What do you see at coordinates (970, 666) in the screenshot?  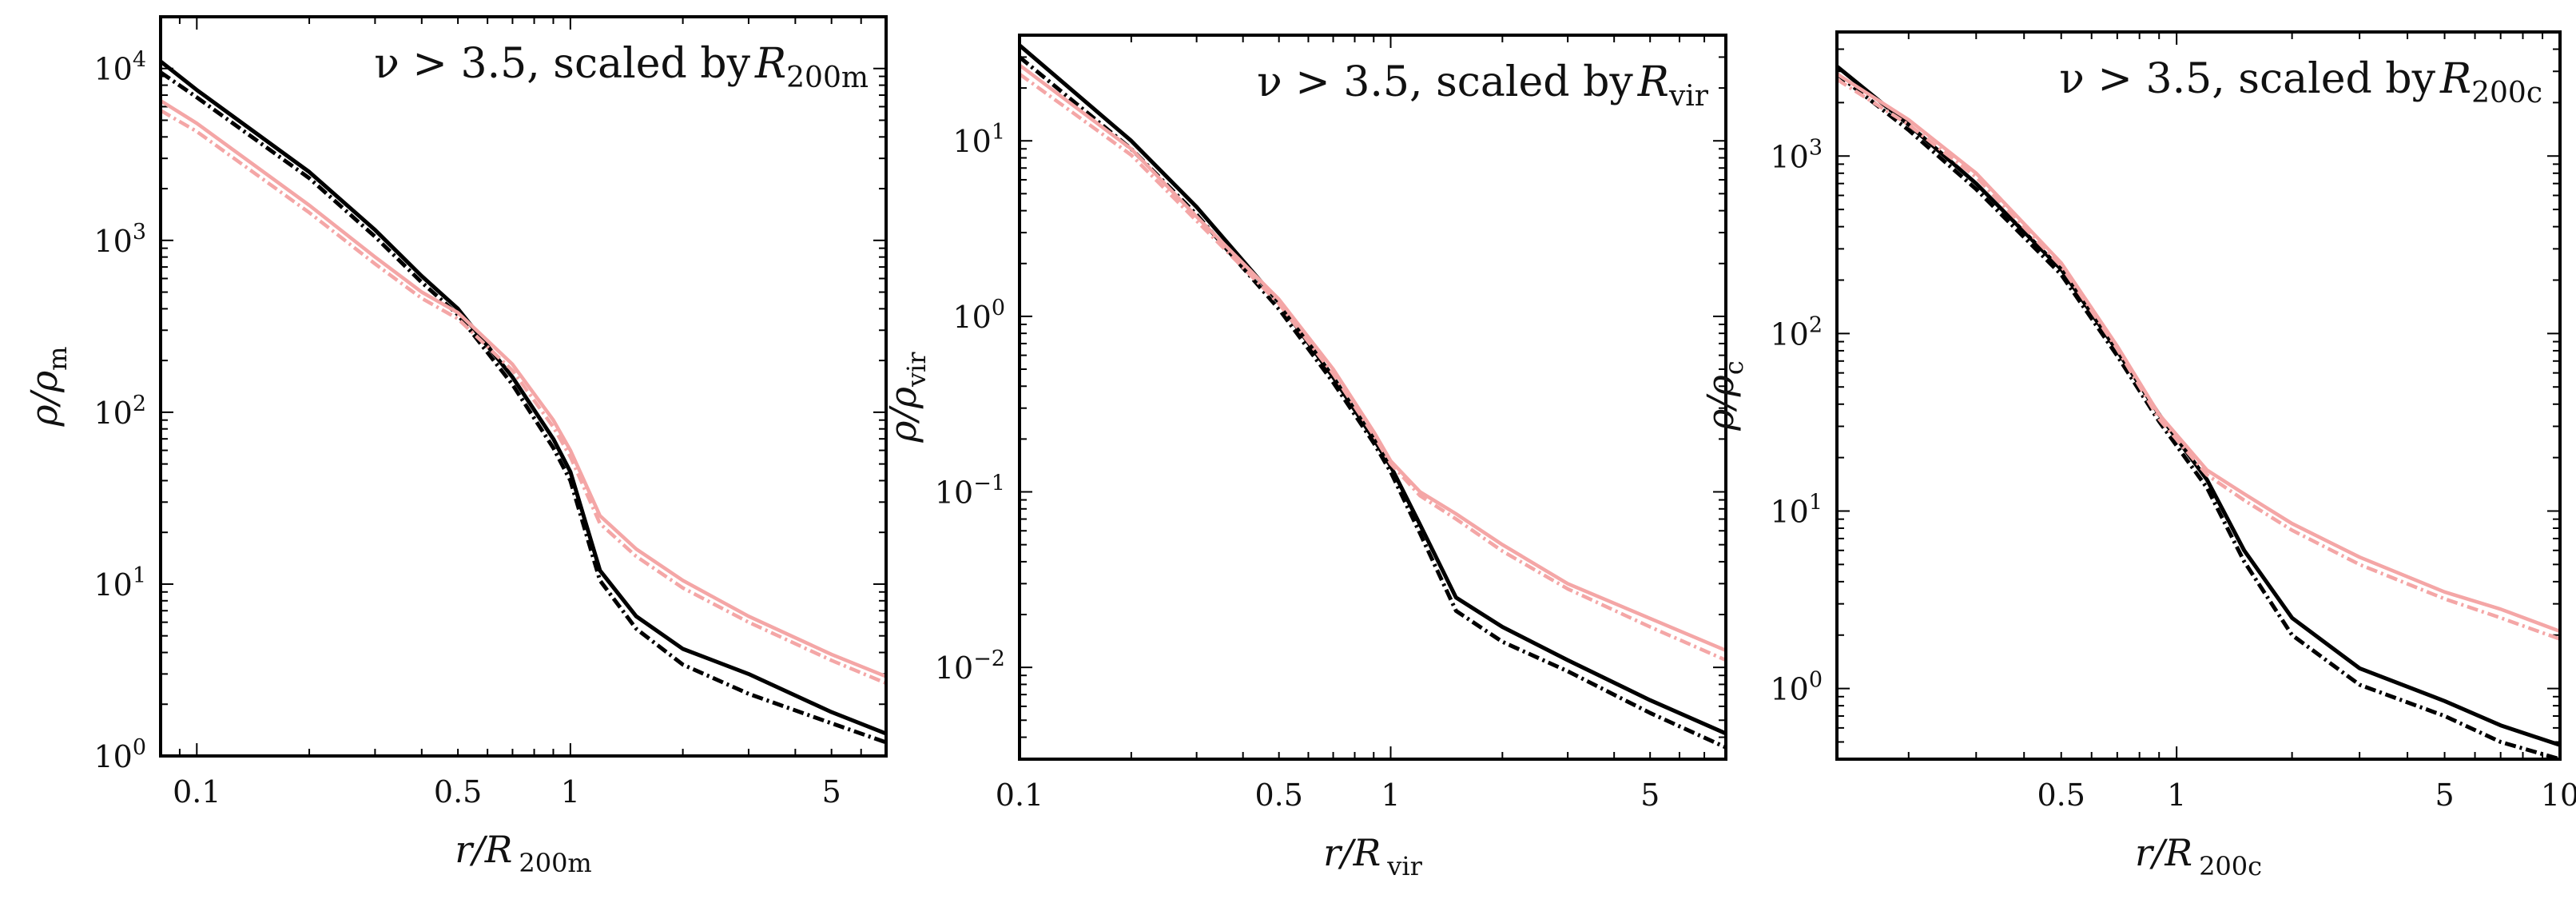 I see `y-tick-label: 10⁻²` at bounding box center [970, 666].